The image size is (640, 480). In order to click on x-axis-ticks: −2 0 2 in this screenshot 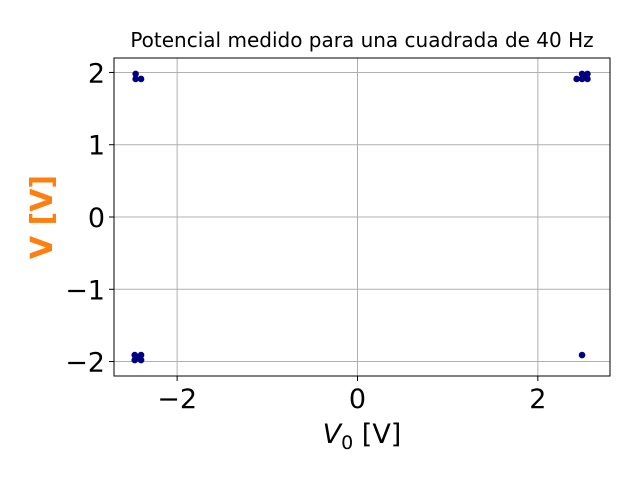, I will do `click(351, 395)`.